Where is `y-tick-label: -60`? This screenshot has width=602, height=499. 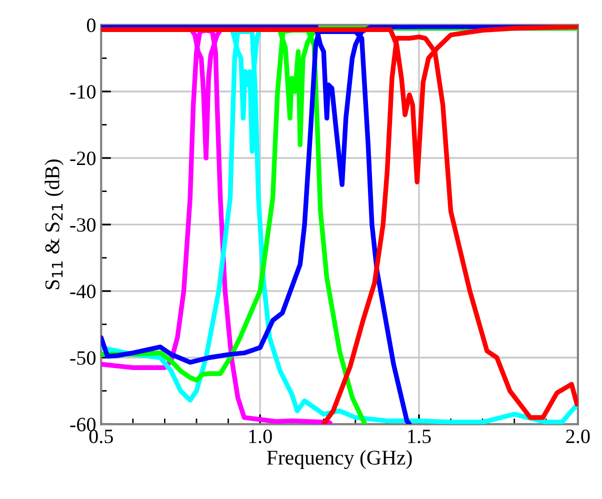 y-tick-label: -60 is located at coordinates (83, 425).